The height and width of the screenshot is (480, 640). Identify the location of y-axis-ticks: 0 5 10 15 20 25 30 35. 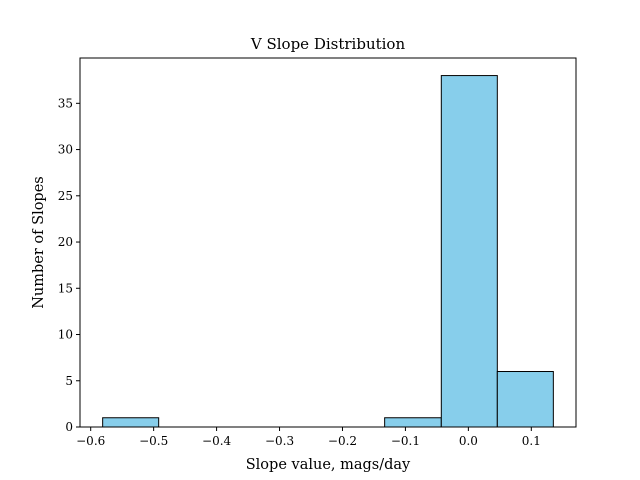
(69, 265).